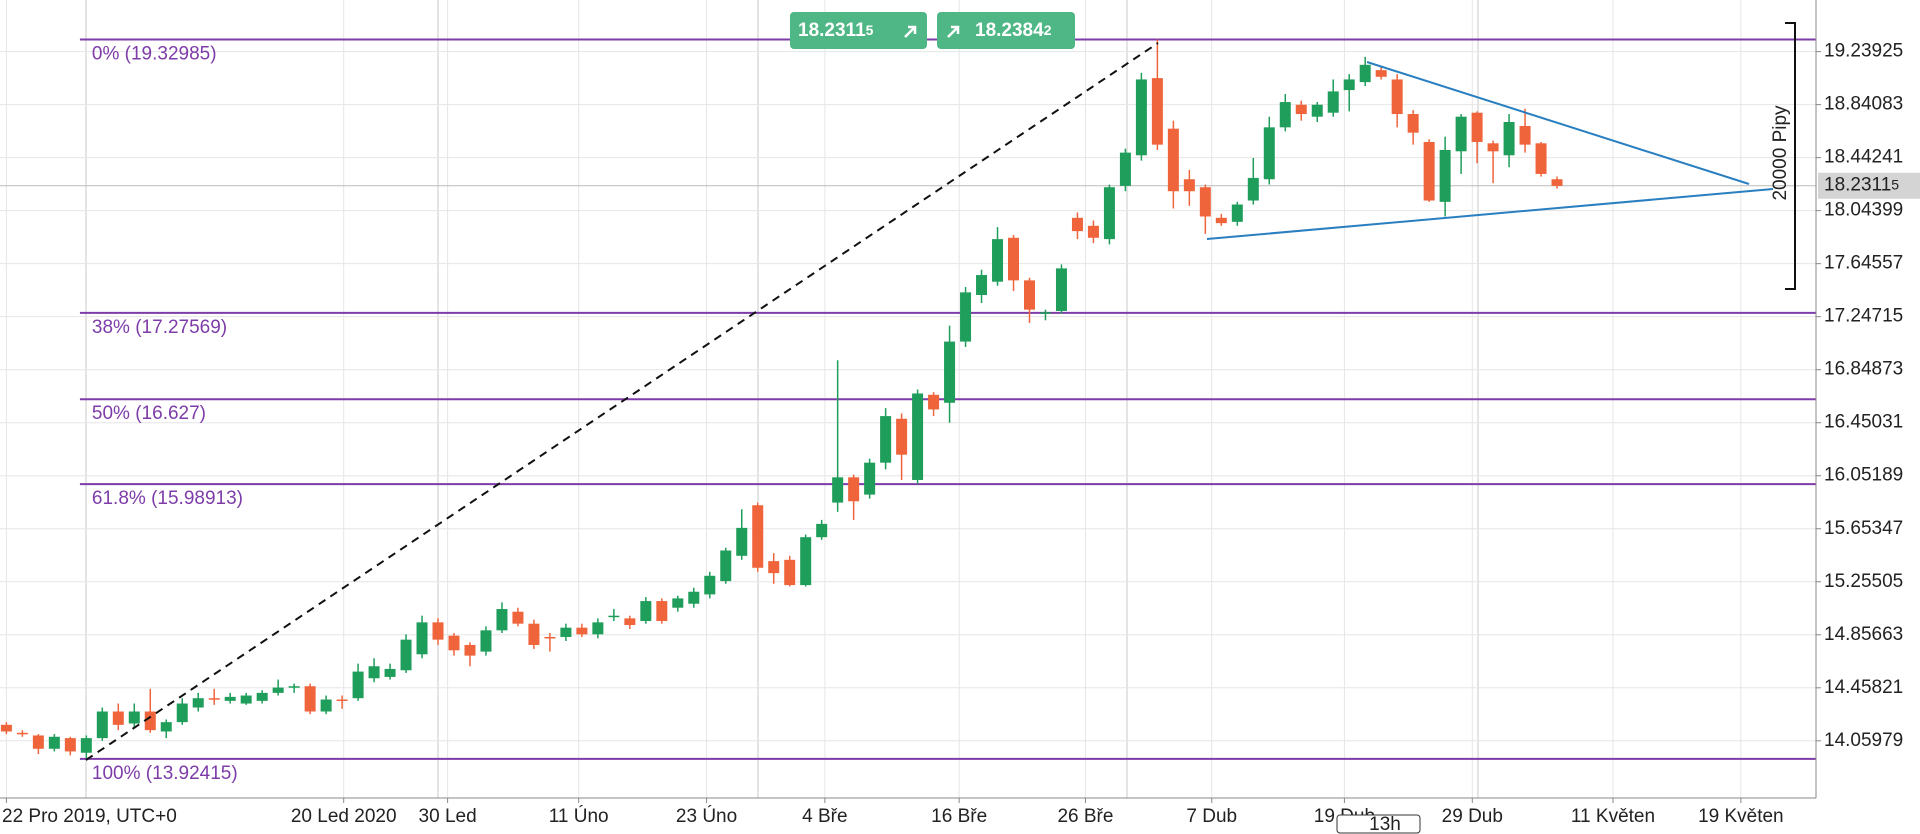  What do you see at coordinates (1472, 816) in the screenshot?
I see `x-tick-label: 29 Dub` at bounding box center [1472, 816].